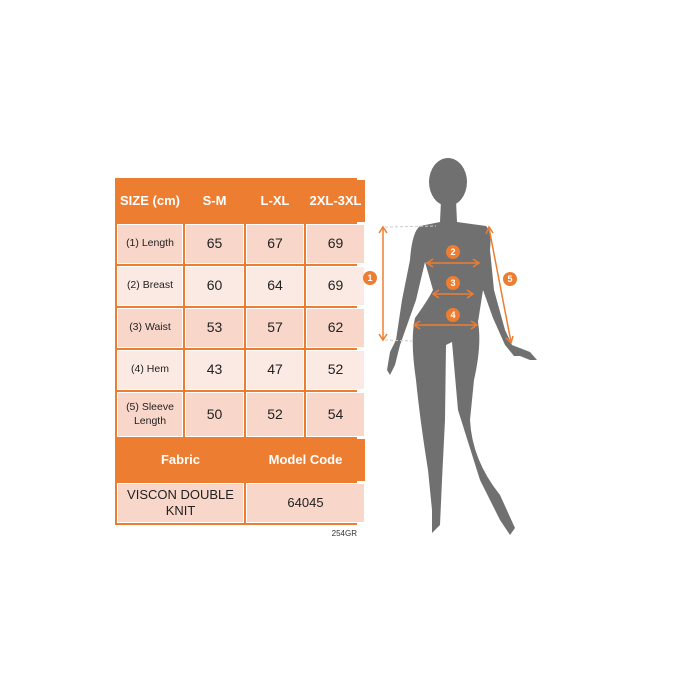  I want to click on header-fabric: Fabric, so click(180, 460).